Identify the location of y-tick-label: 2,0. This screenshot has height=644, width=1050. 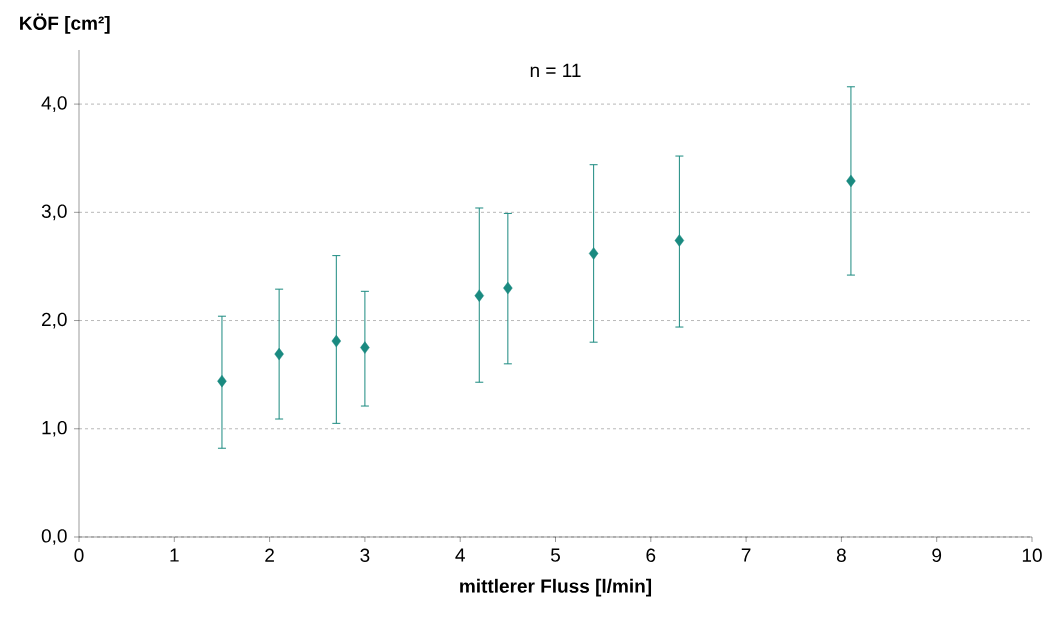
(54, 320).